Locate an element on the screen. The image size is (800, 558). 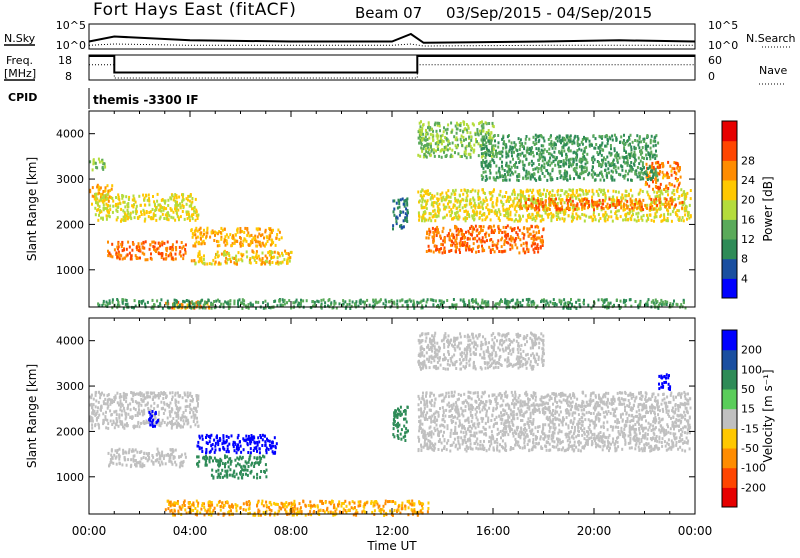
power-colorbar-swatch is located at coordinates (729, 229).